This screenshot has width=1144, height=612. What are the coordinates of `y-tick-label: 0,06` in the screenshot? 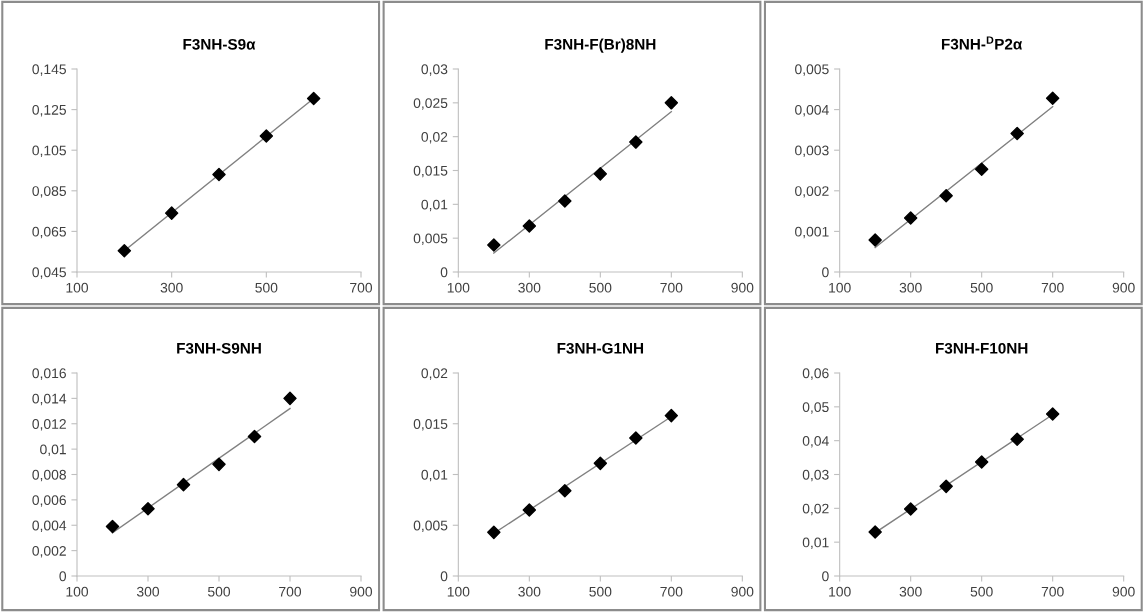 It's located at (815, 374).